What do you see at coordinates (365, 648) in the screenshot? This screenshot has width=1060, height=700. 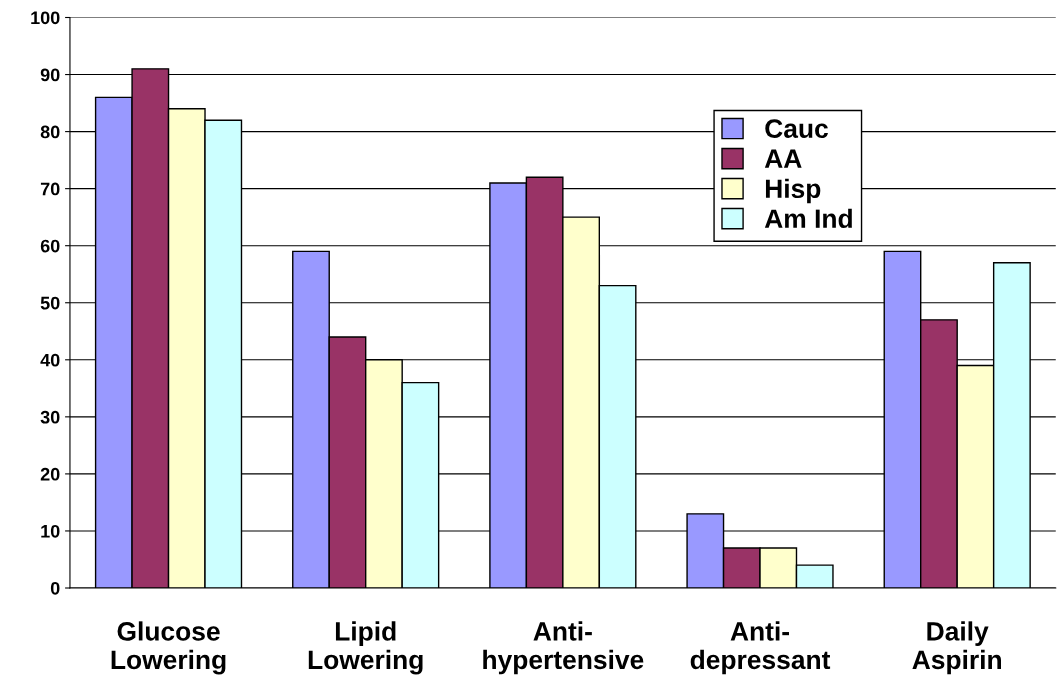 I see `x-tick-label: Lipid Lowering` at bounding box center [365, 648].